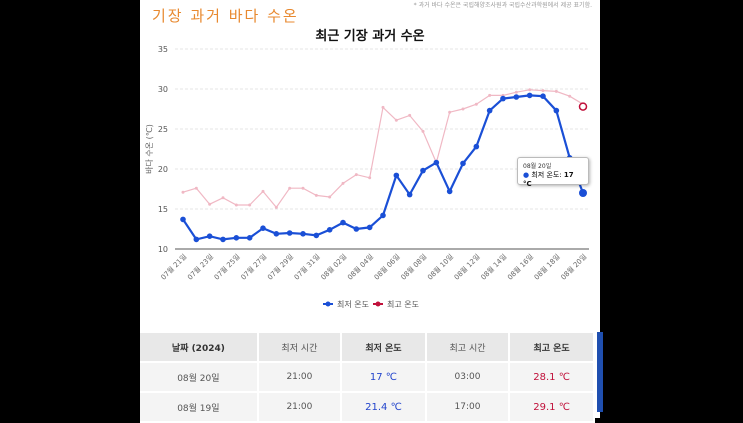 This screenshot has width=743, height=423. What do you see at coordinates (149, 149) in the screenshot?
I see `y-axis-label: 바다 수온 (℃)` at bounding box center [149, 149].